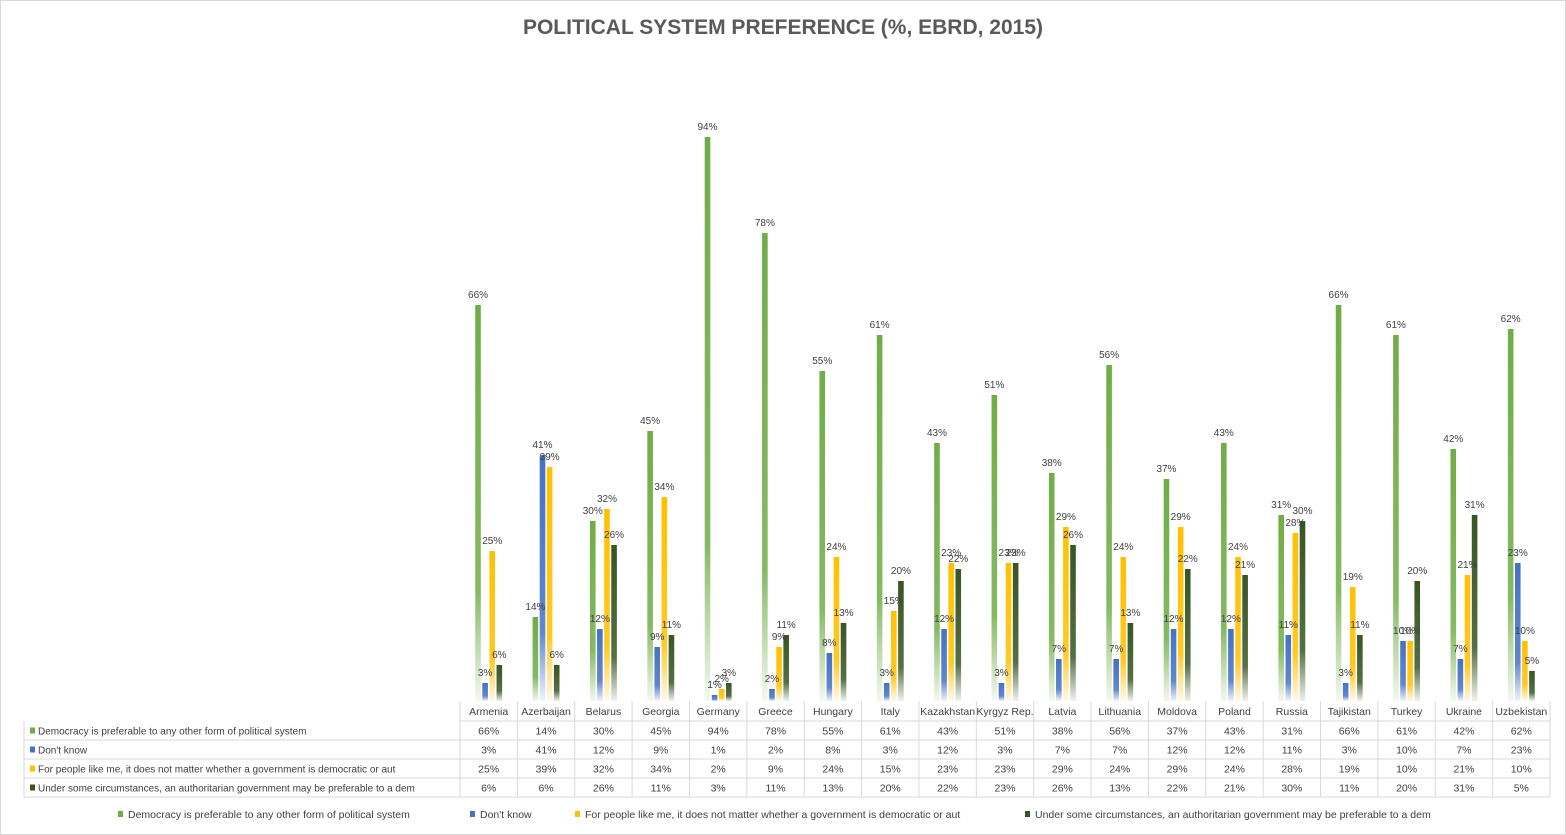 The image size is (1566, 835). Describe the element at coordinates (891, 712) in the screenshot. I see `category-label-italy: Italy` at that location.